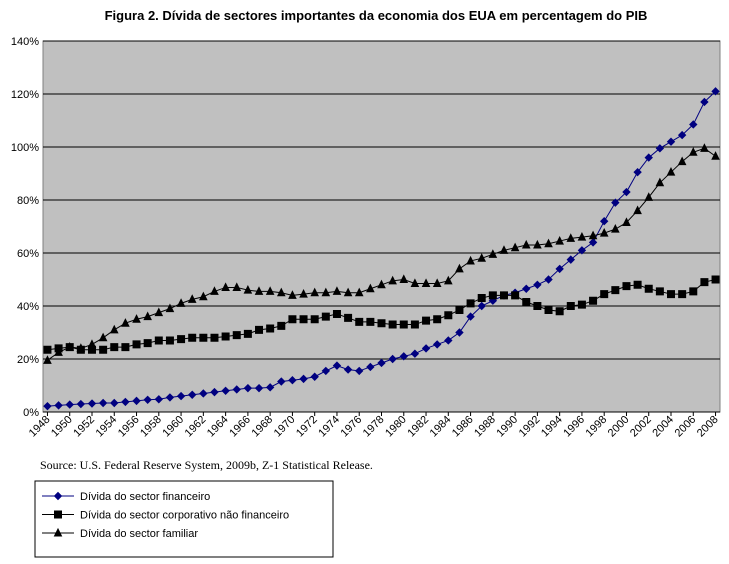 This screenshot has height=564, width=729. Describe the element at coordinates (145, 497) in the screenshot. I see `legend-label: Dívida do sector financeiro` at that location.